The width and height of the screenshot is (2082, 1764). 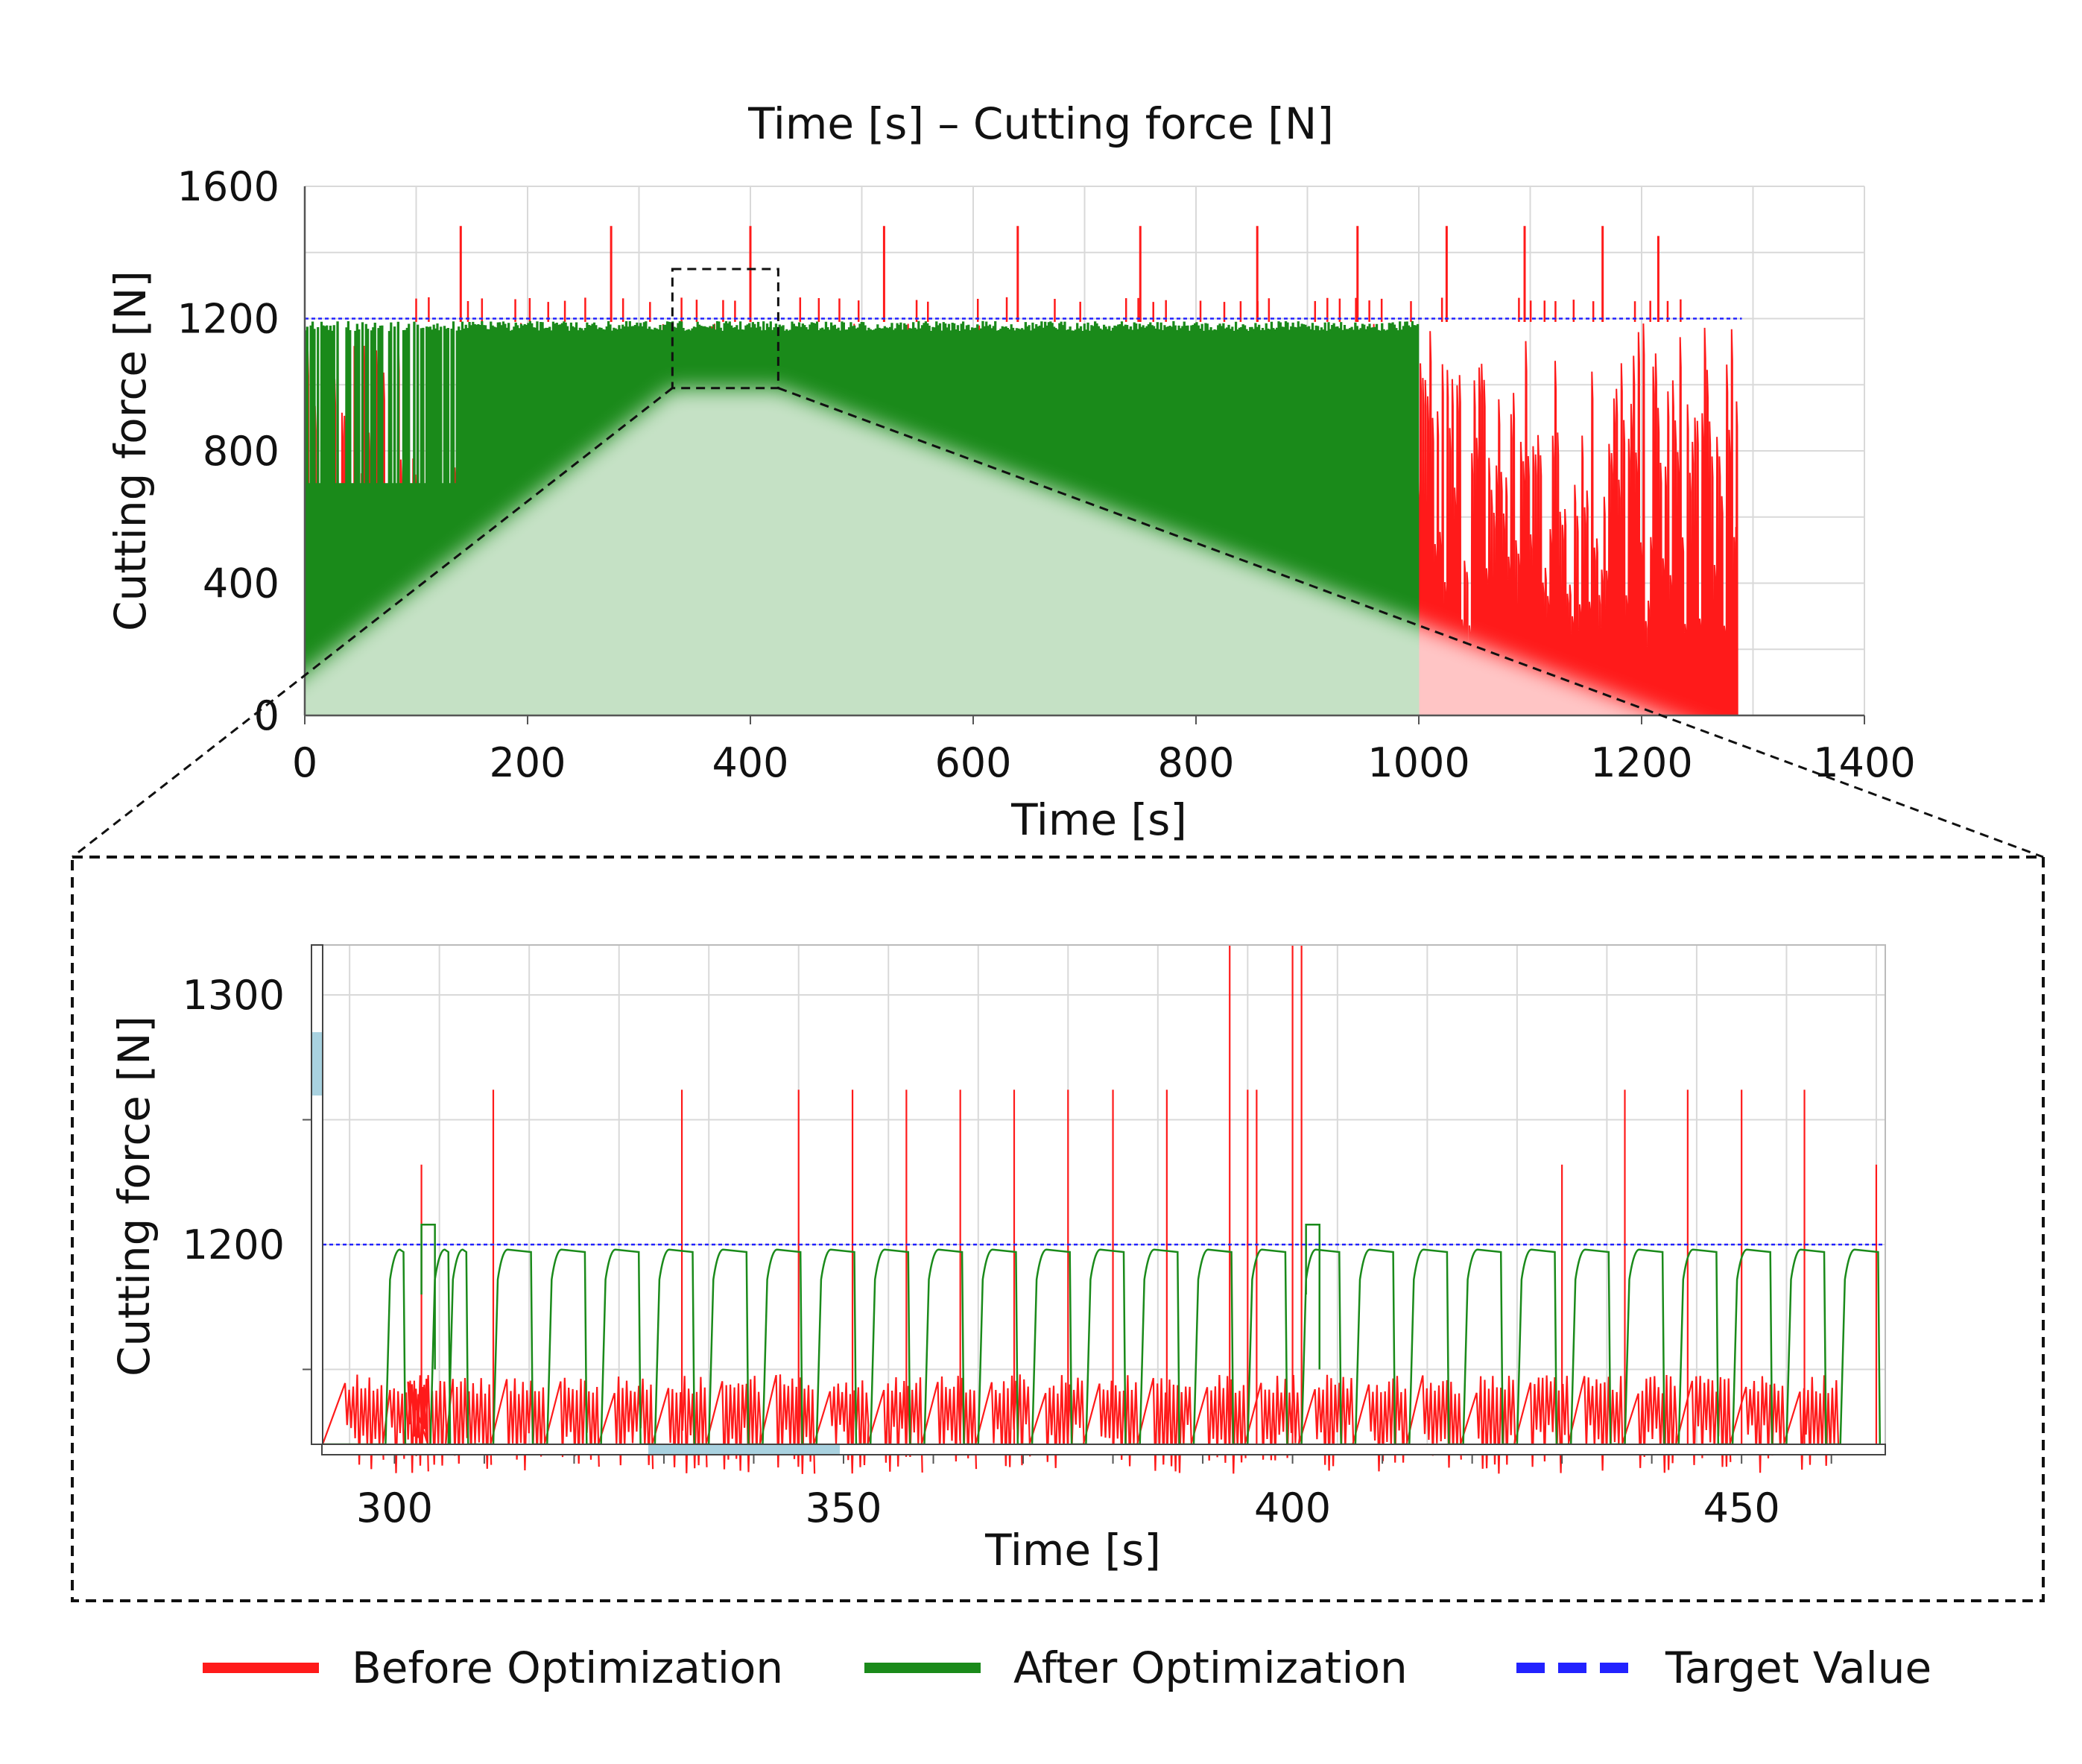 I want to click on overview-y-tick-label: 1200, so click(x=228, y=319).